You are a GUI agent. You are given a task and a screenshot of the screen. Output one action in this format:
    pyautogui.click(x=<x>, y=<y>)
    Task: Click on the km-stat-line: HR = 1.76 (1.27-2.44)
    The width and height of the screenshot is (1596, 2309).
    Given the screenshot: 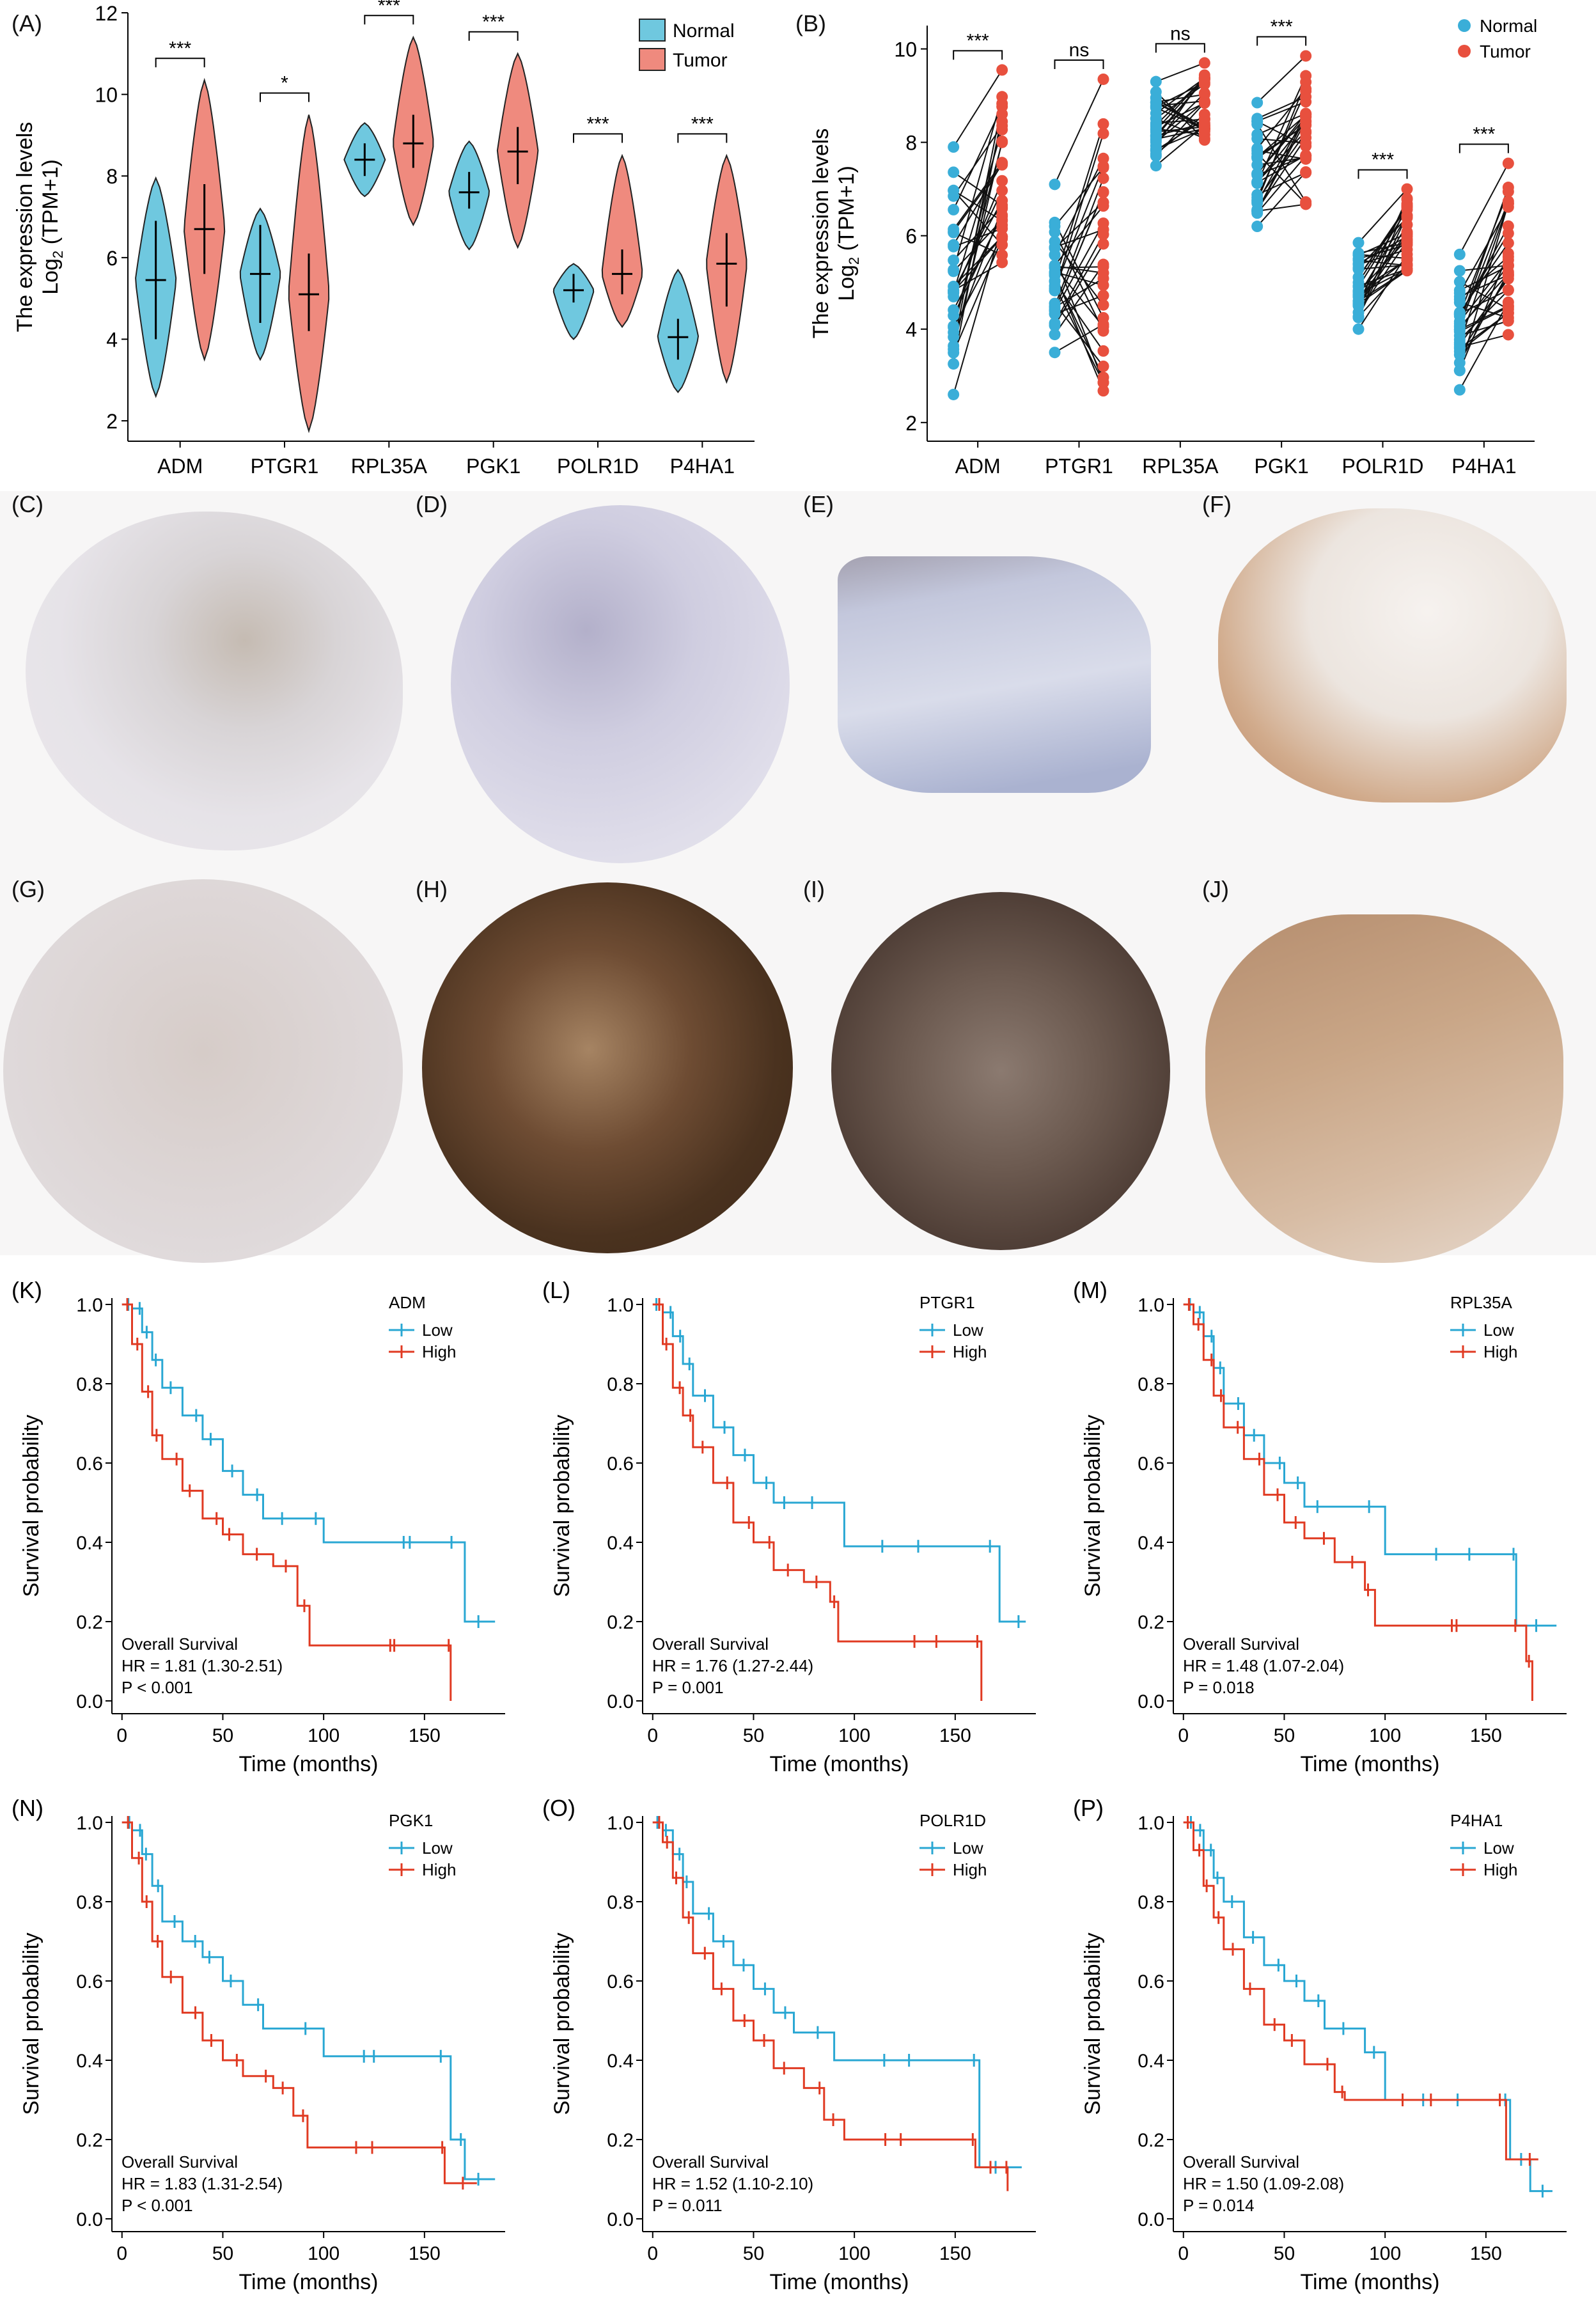 What is the action you would take?
    pyautogui.click(x=732, y=1665)
    